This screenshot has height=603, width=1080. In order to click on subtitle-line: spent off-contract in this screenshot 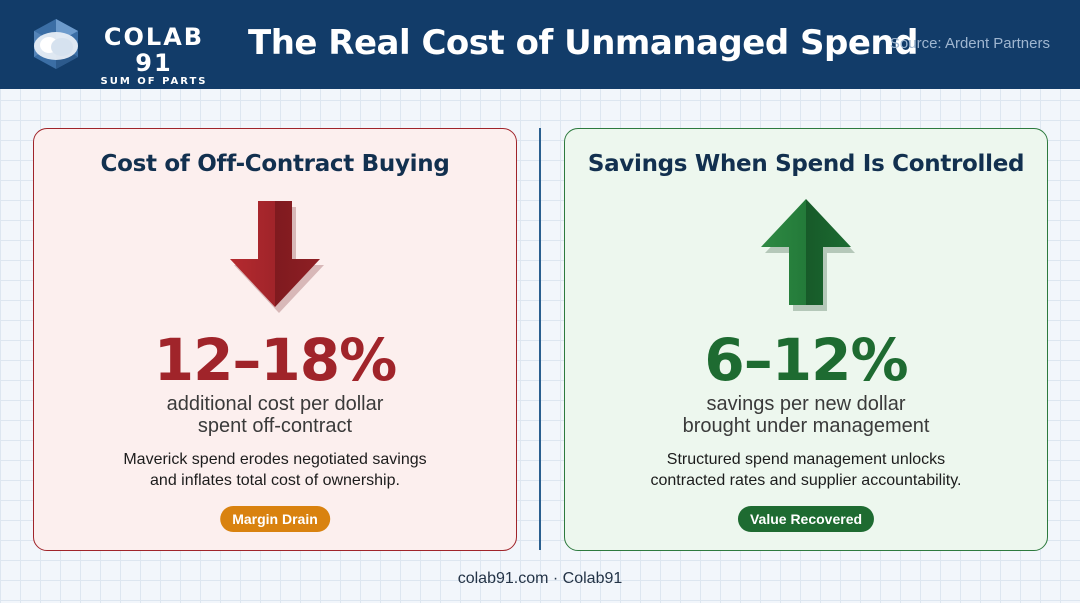, I will do `click(275, 426)`.